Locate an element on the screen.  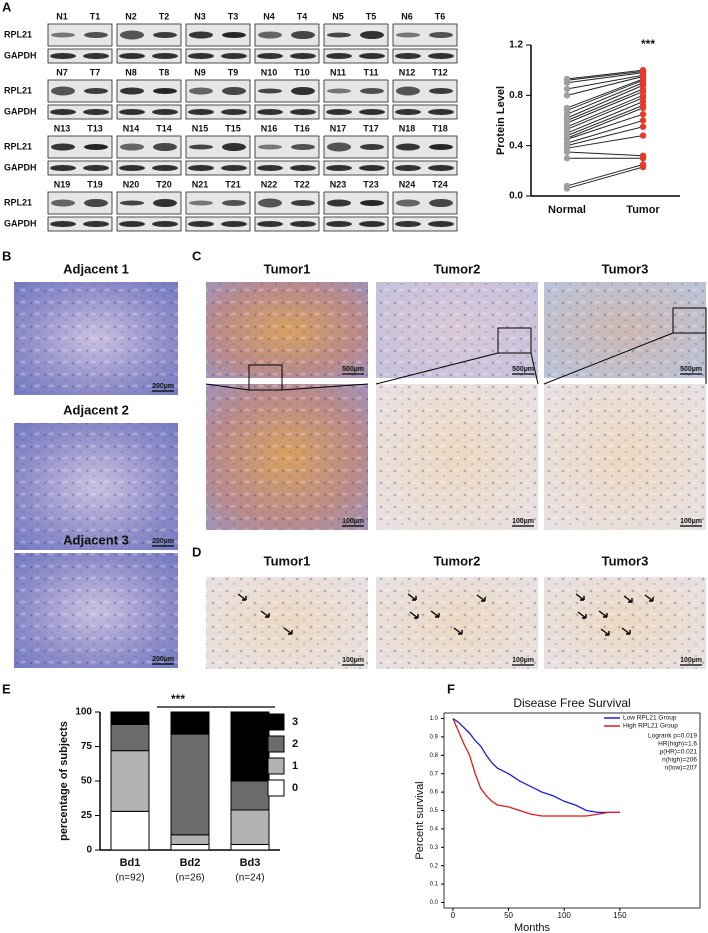
panel-label: A is located at coordinates (7, 7).